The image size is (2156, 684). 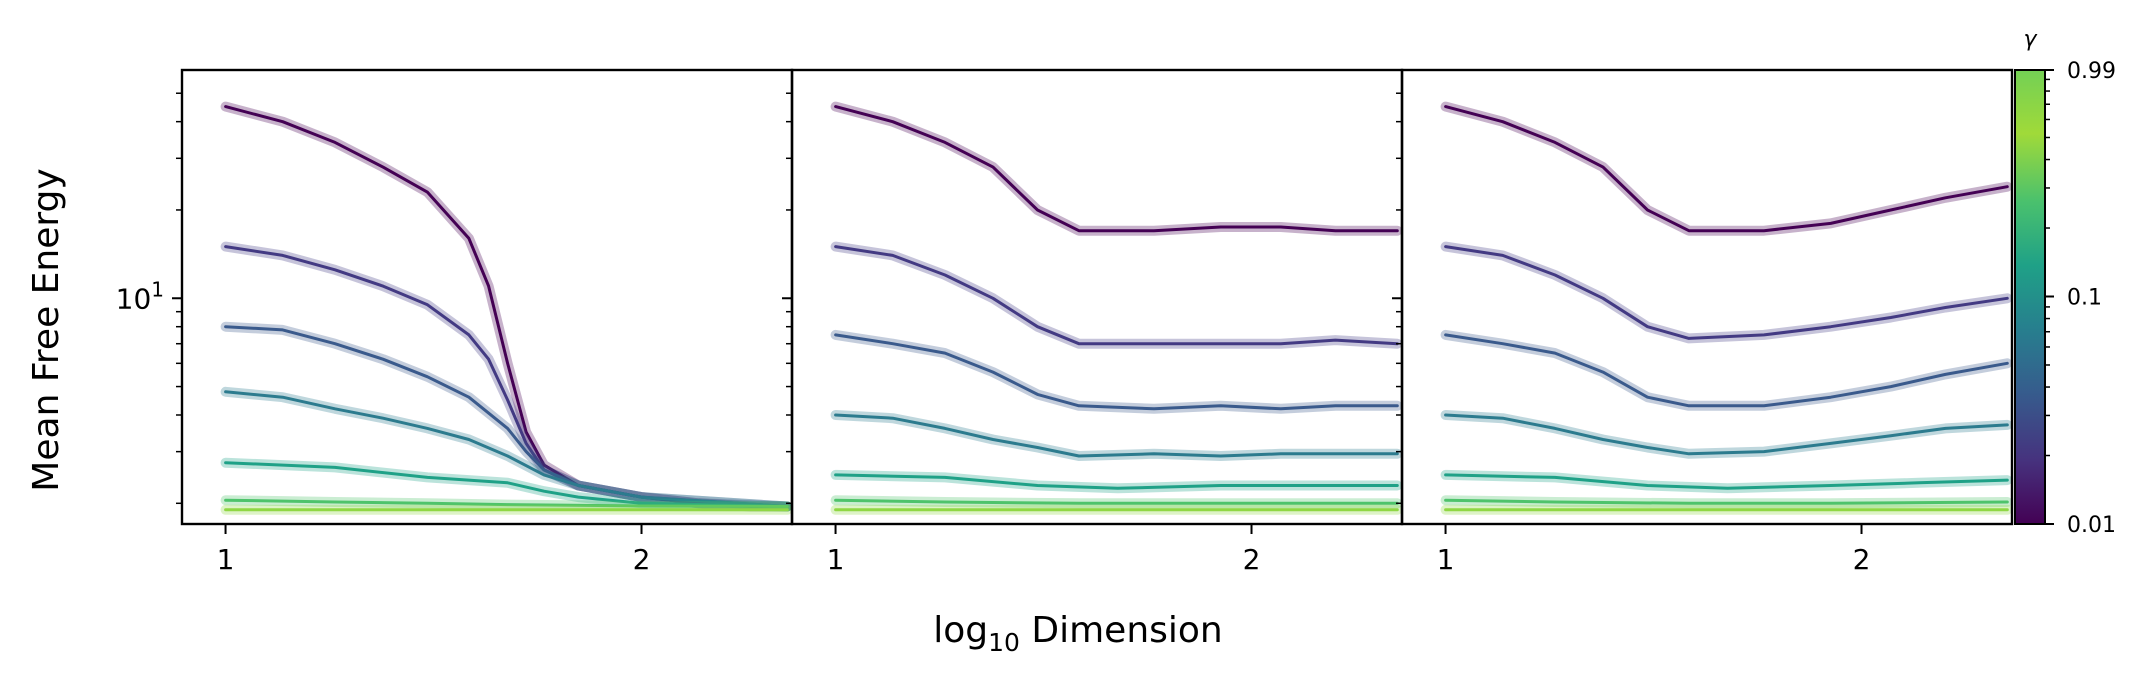 What do you see at coordinates (2091, 525) in the screenshot?
I see `colorbar-tick-label: 0.01` at bounding box center [2091, 525].